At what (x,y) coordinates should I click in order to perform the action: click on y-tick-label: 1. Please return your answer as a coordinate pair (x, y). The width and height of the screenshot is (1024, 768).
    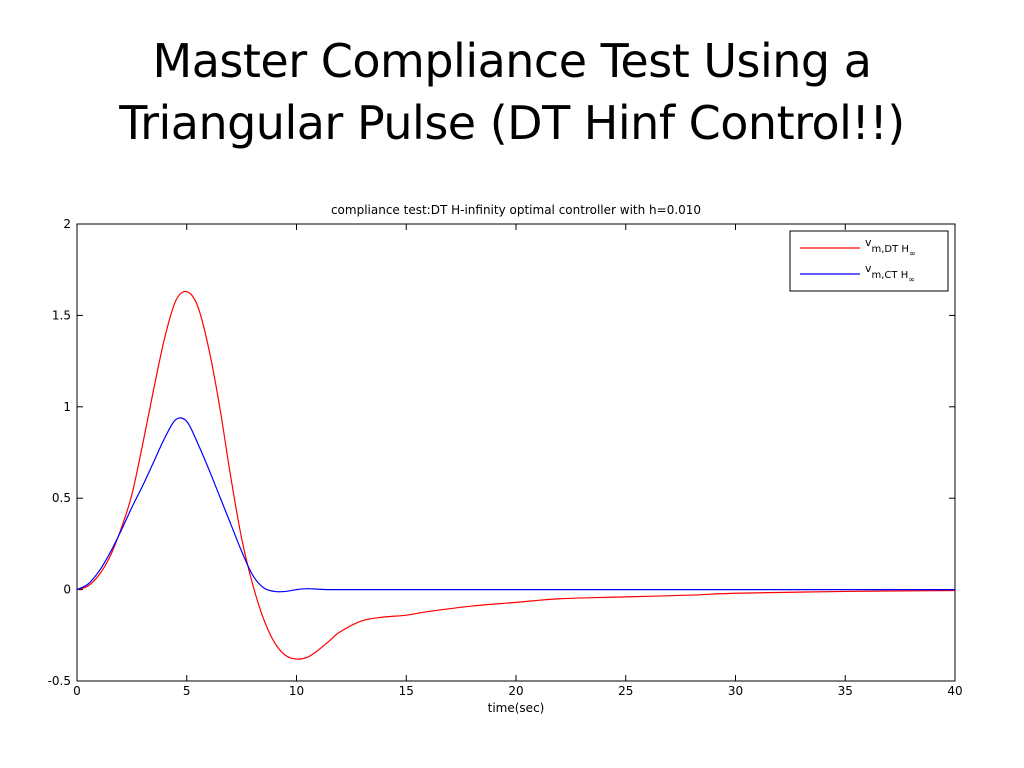
    Looking at the image, I should click on (67, 407).